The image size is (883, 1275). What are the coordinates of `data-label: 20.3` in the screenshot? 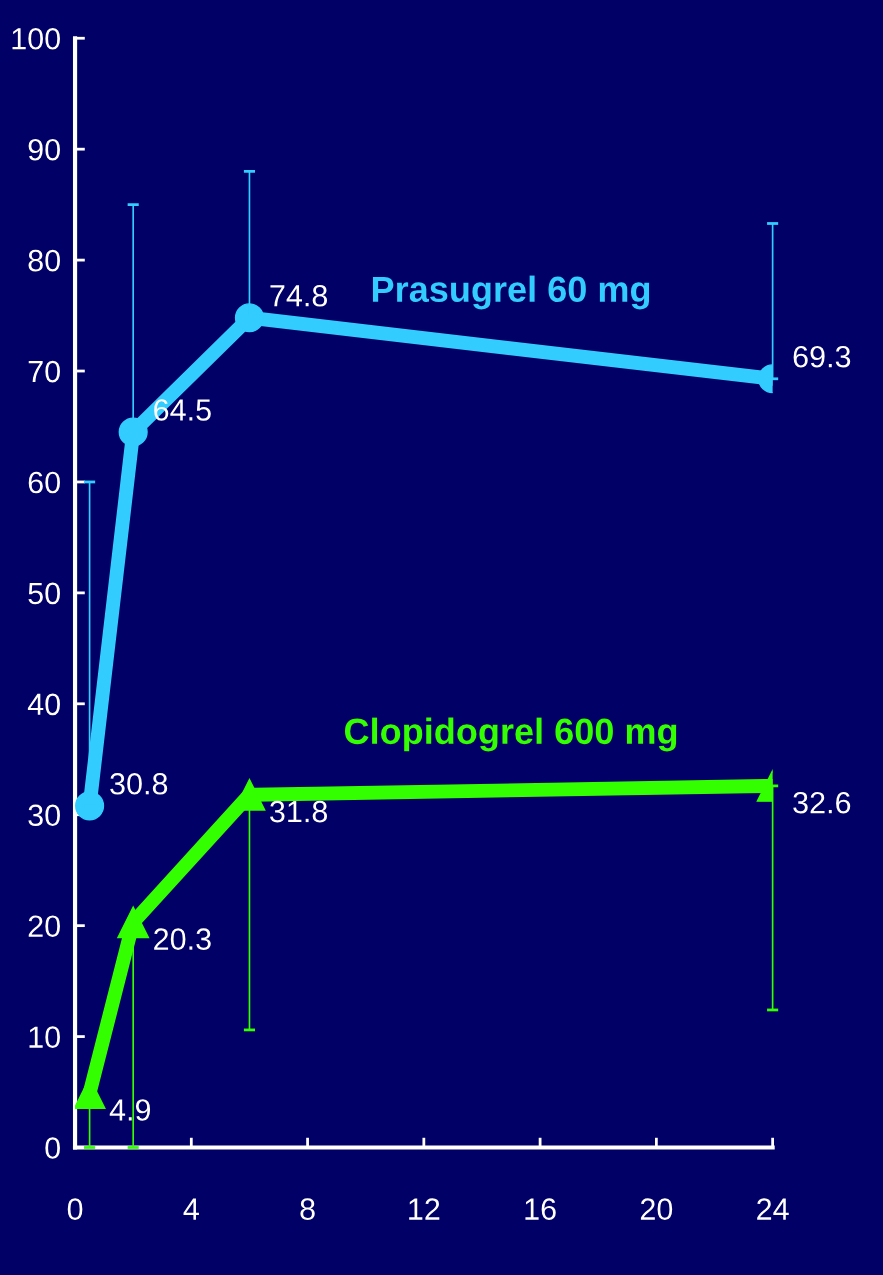 It's located at (182, 939).